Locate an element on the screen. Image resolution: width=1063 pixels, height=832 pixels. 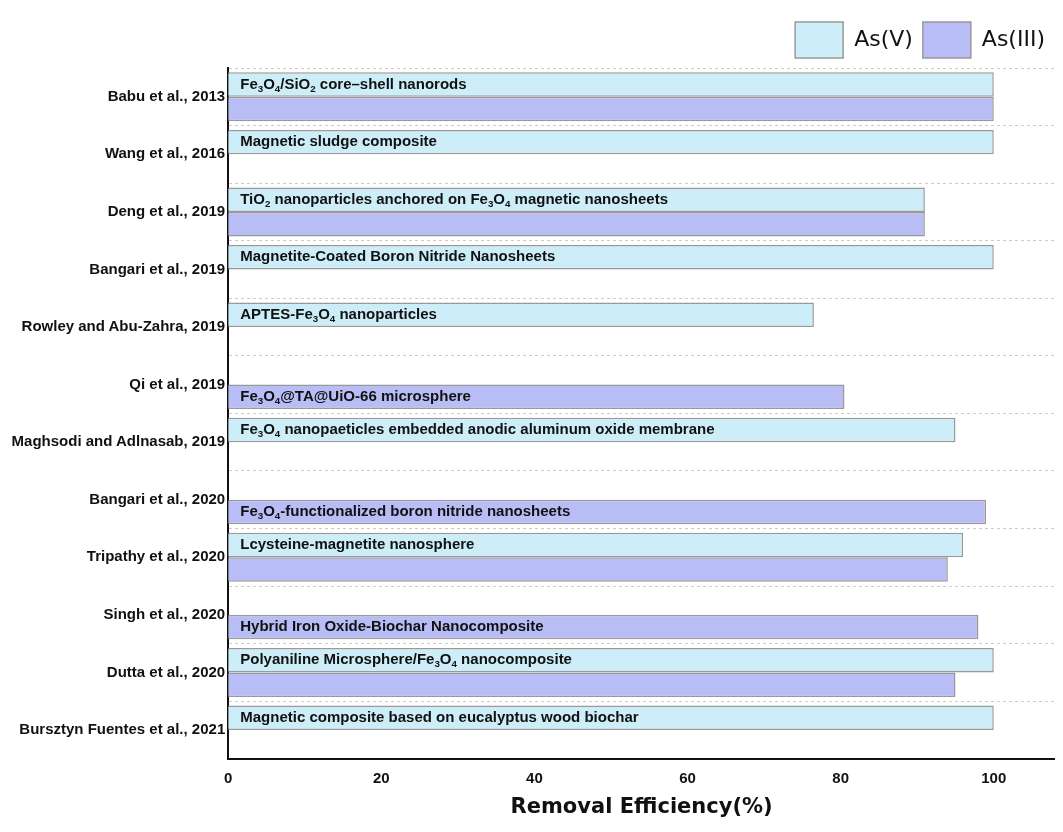
y-tick-label: Deng et al., 2019 is located at coordinates (166, 211).